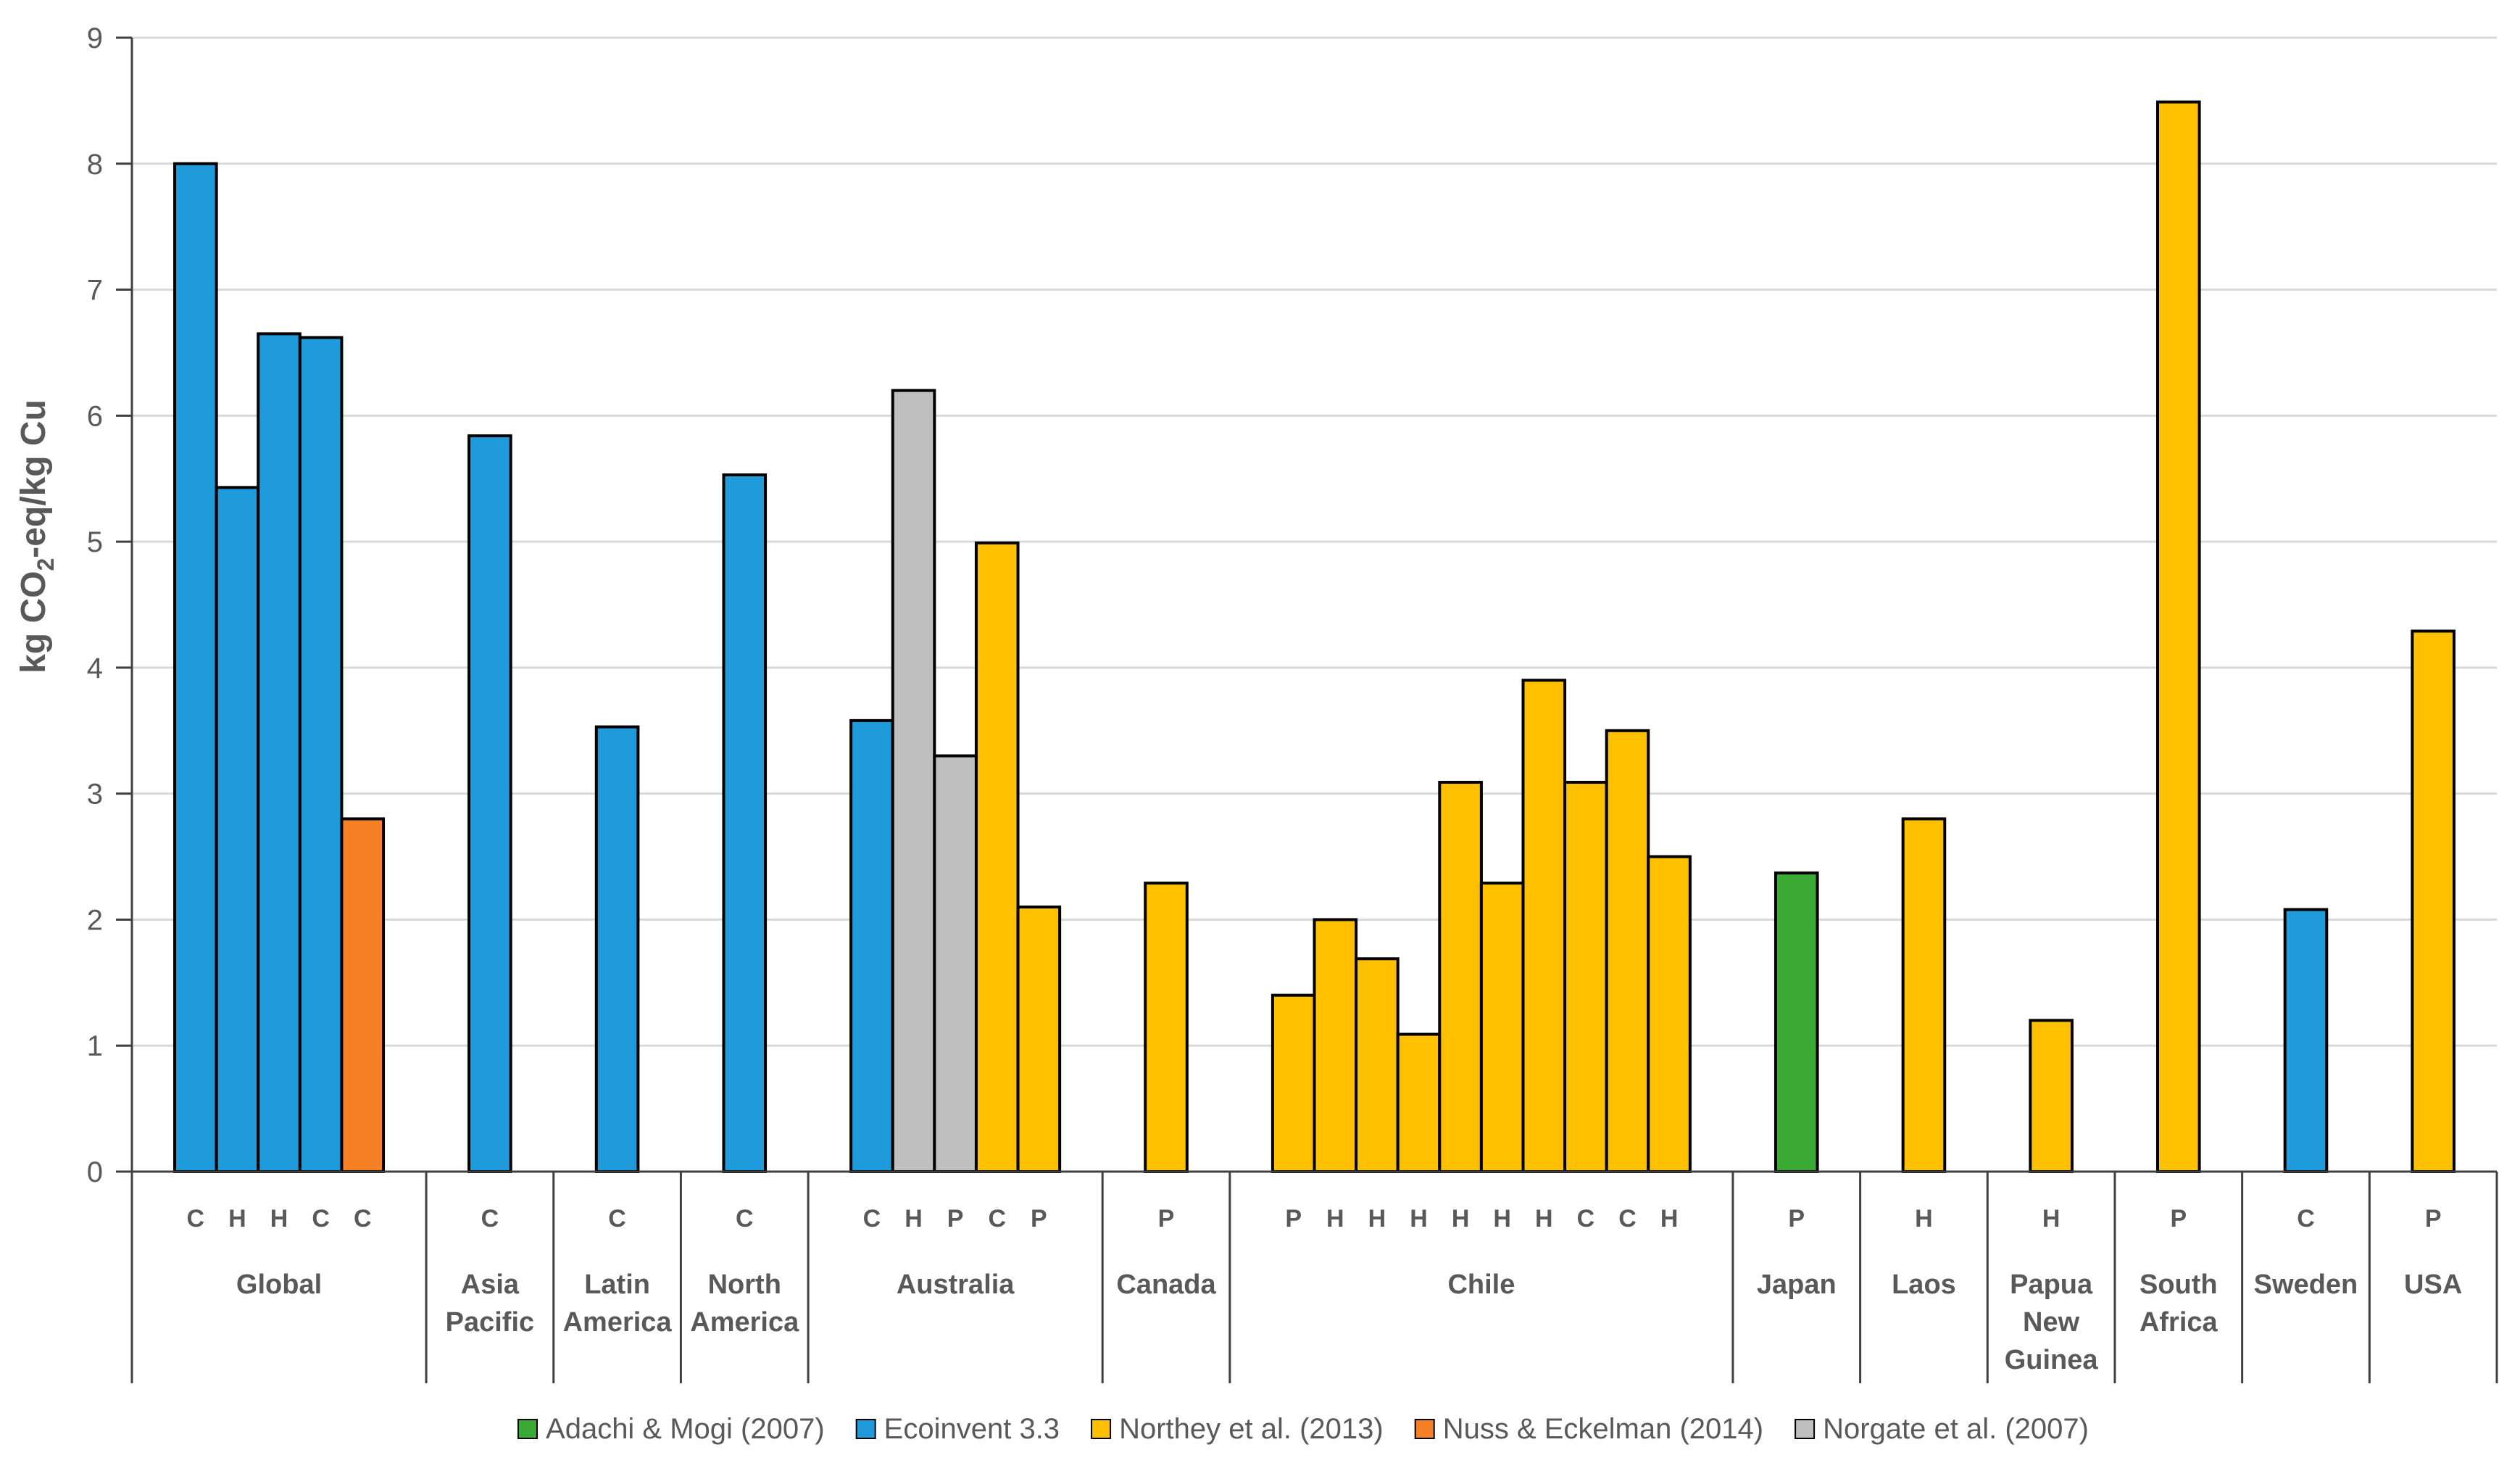  What do you see at coordinates (2306, 1284) in the screenshot?
I see `region-label: Sweden` at bounding box center [2306, 1284].